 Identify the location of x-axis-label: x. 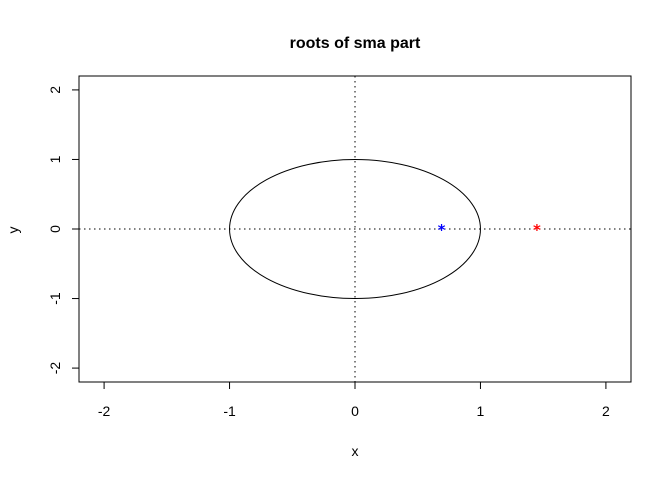
(355, 451).